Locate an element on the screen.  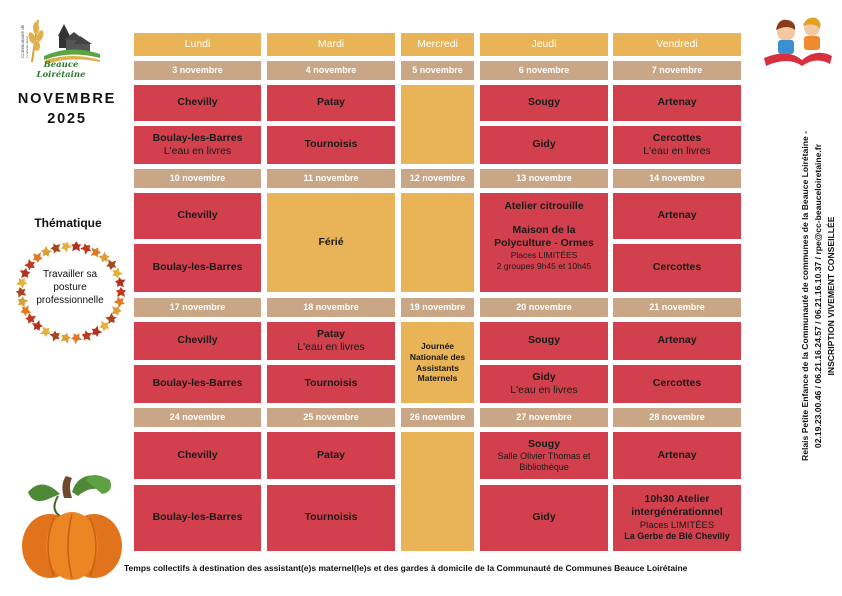
date-cell: 4 novembre is located at coordinates (331, 70).